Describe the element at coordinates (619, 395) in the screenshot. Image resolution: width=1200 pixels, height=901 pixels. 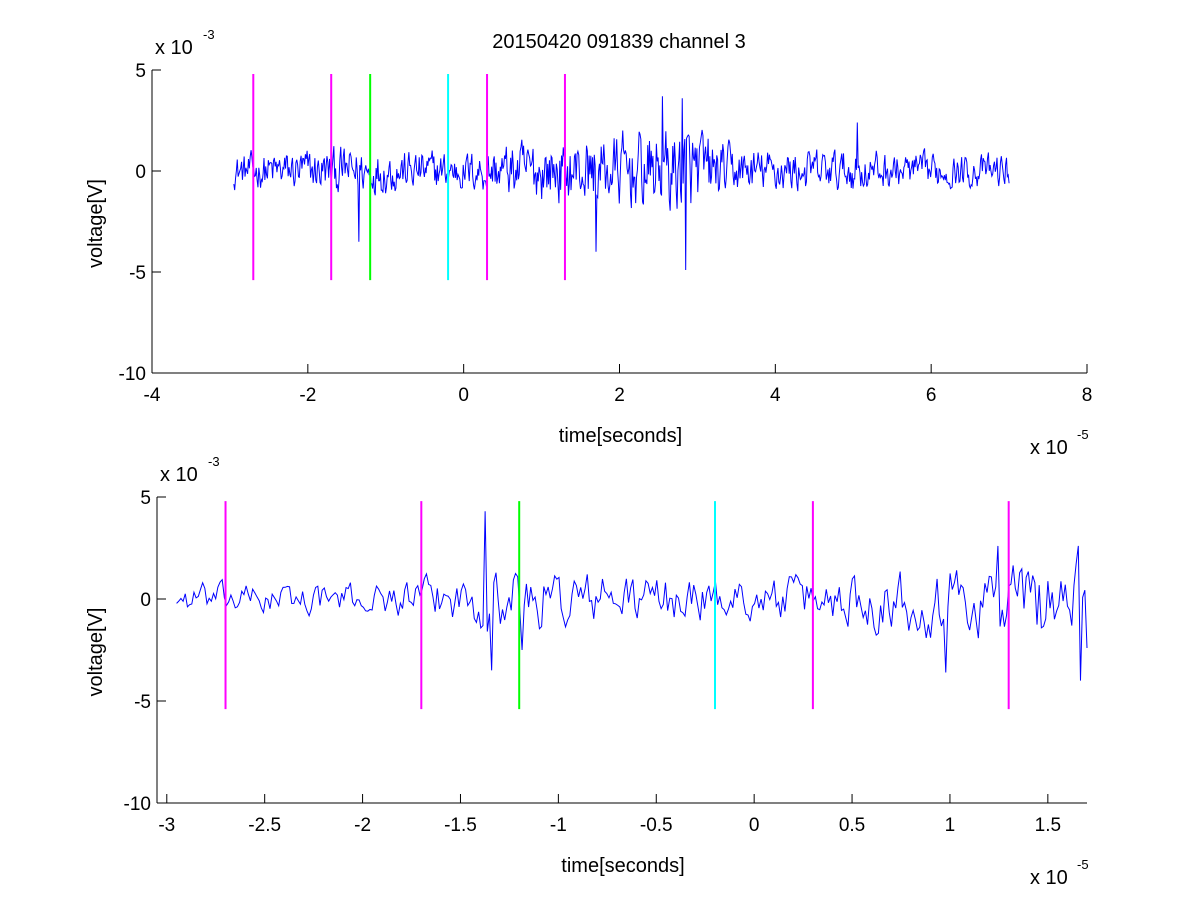
I see `x-tick-label: 2` at that location.